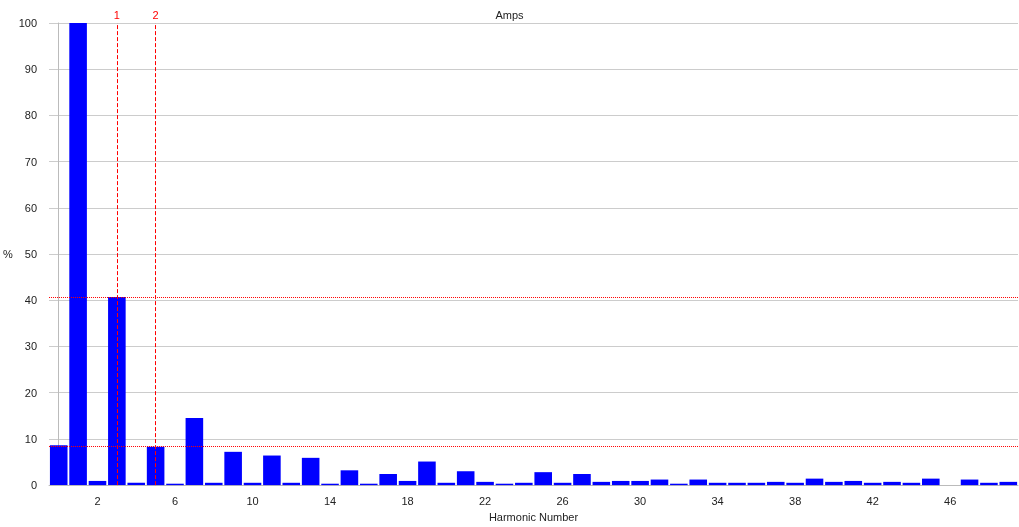  I want to click on x-tick-label: 26, so click(562, 500).